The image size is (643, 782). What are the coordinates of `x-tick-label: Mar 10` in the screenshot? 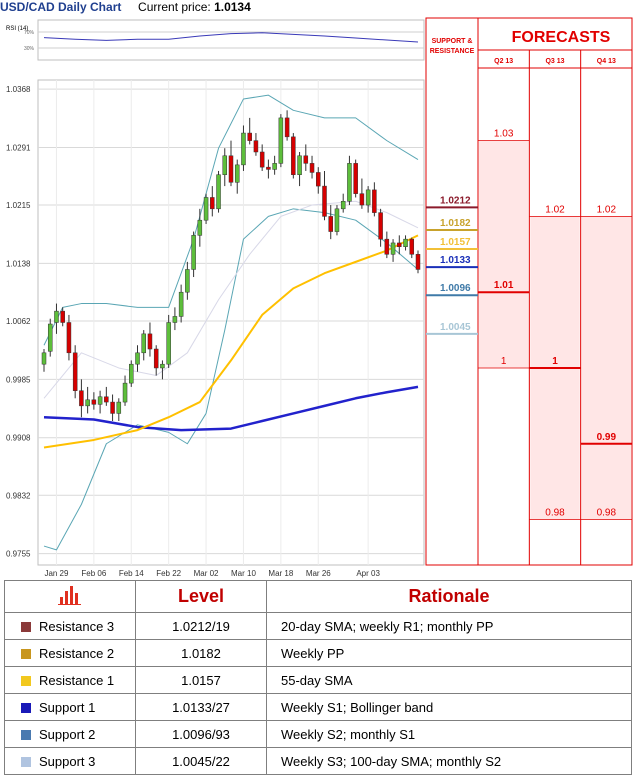 It's located at (243, 573).